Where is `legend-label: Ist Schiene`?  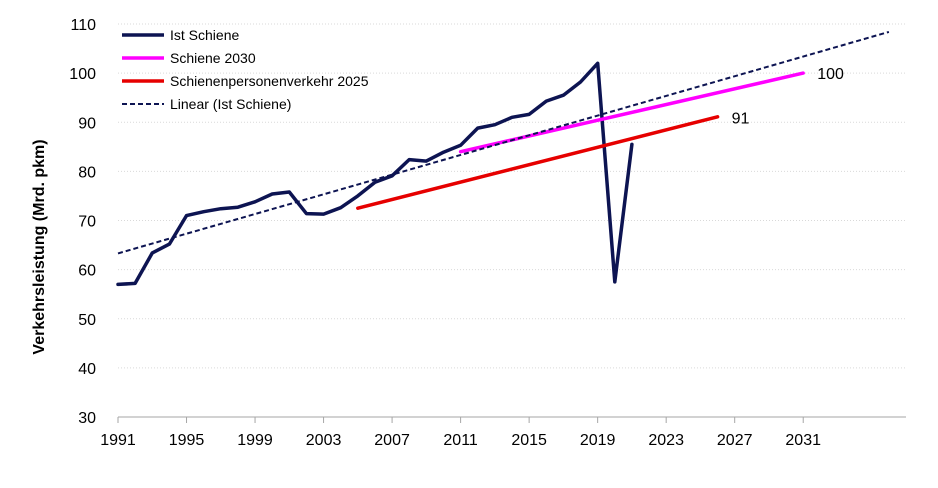
legend-label: Ist Schiene is located at coordinates (204, 35).